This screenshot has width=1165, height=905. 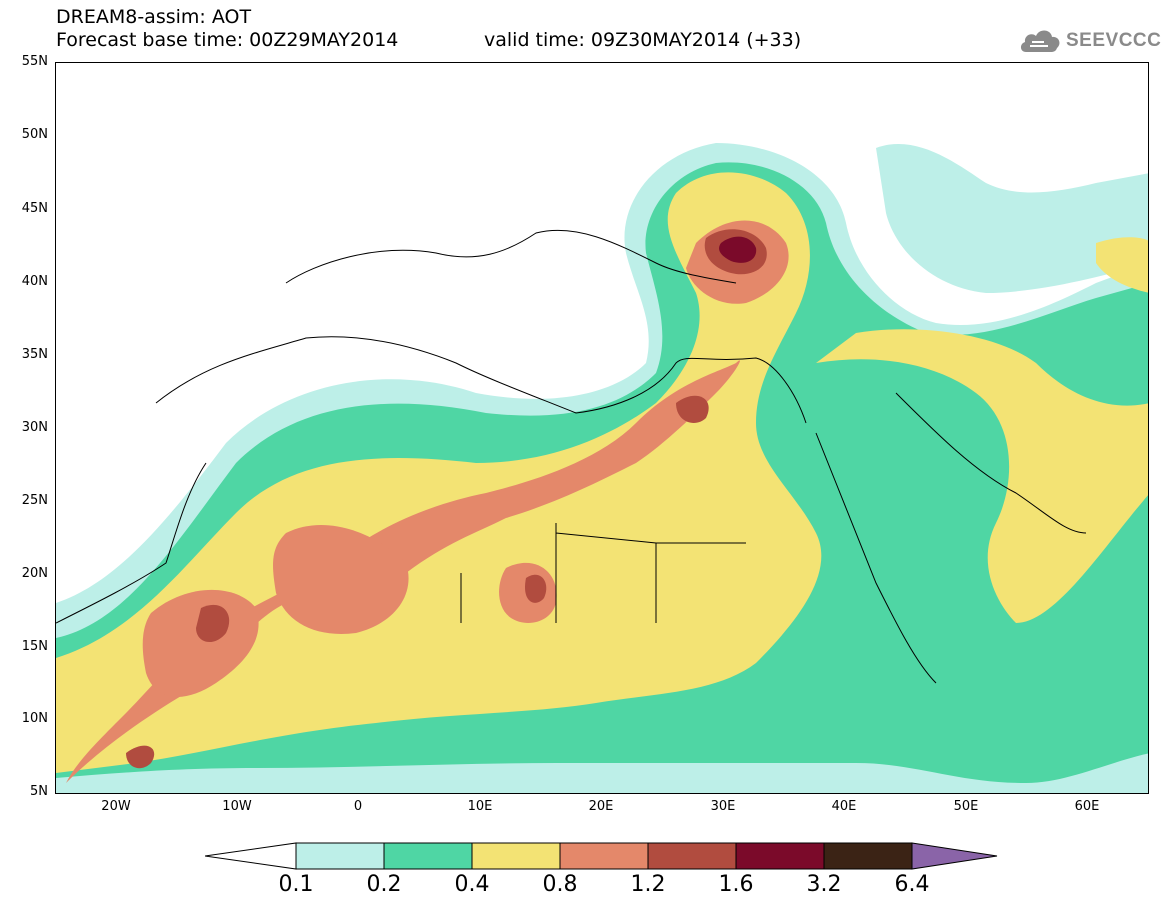 What do you see at coordinates (237, 806) in the screenshot?
I see `lon-label: 10W` at bounding box center [237, 806].